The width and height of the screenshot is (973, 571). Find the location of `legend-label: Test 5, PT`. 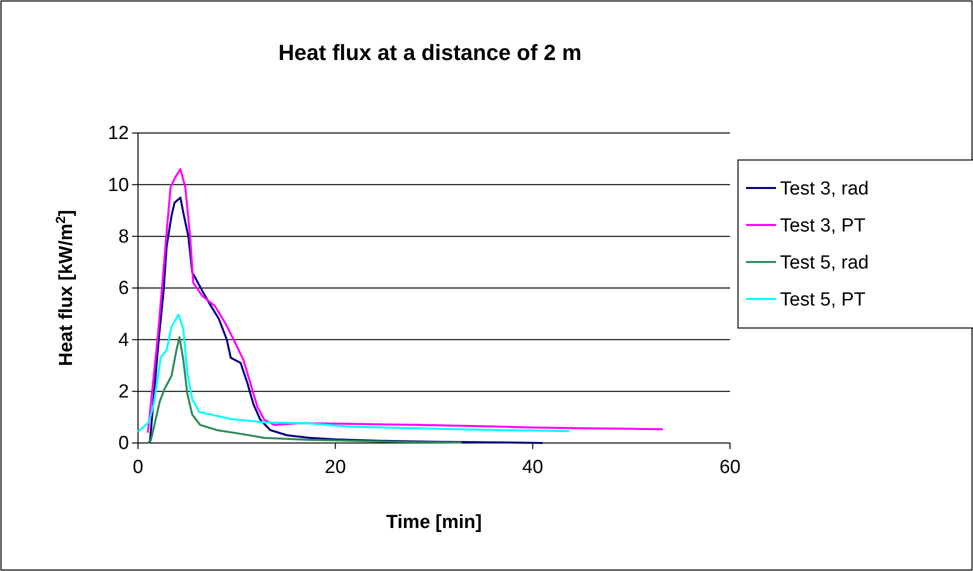

legend-label: Test 5, PT is located at coordinates (823, 300).